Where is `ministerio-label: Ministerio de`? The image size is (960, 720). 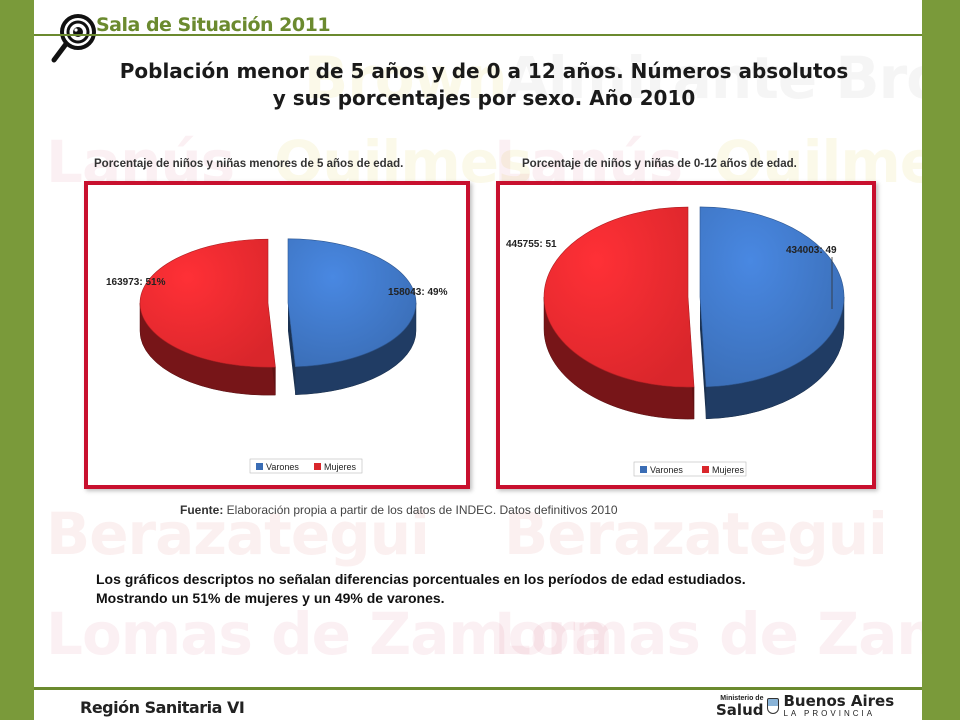 ministerio-label: Ministerio de is located at coordinates (742, 698).